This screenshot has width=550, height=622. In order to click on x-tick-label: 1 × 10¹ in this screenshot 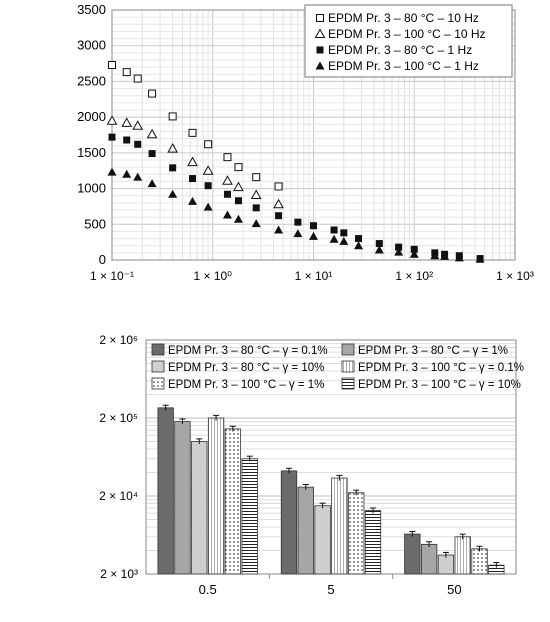, I will do `click(314, 276)`.